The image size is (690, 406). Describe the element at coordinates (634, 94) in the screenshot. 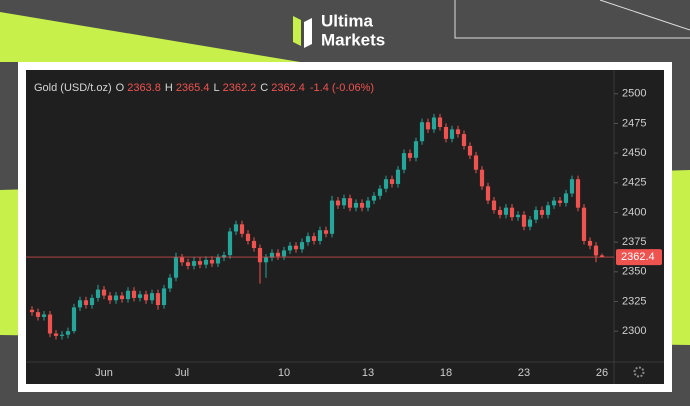

I see `y-tick-label: 2500` at that location.